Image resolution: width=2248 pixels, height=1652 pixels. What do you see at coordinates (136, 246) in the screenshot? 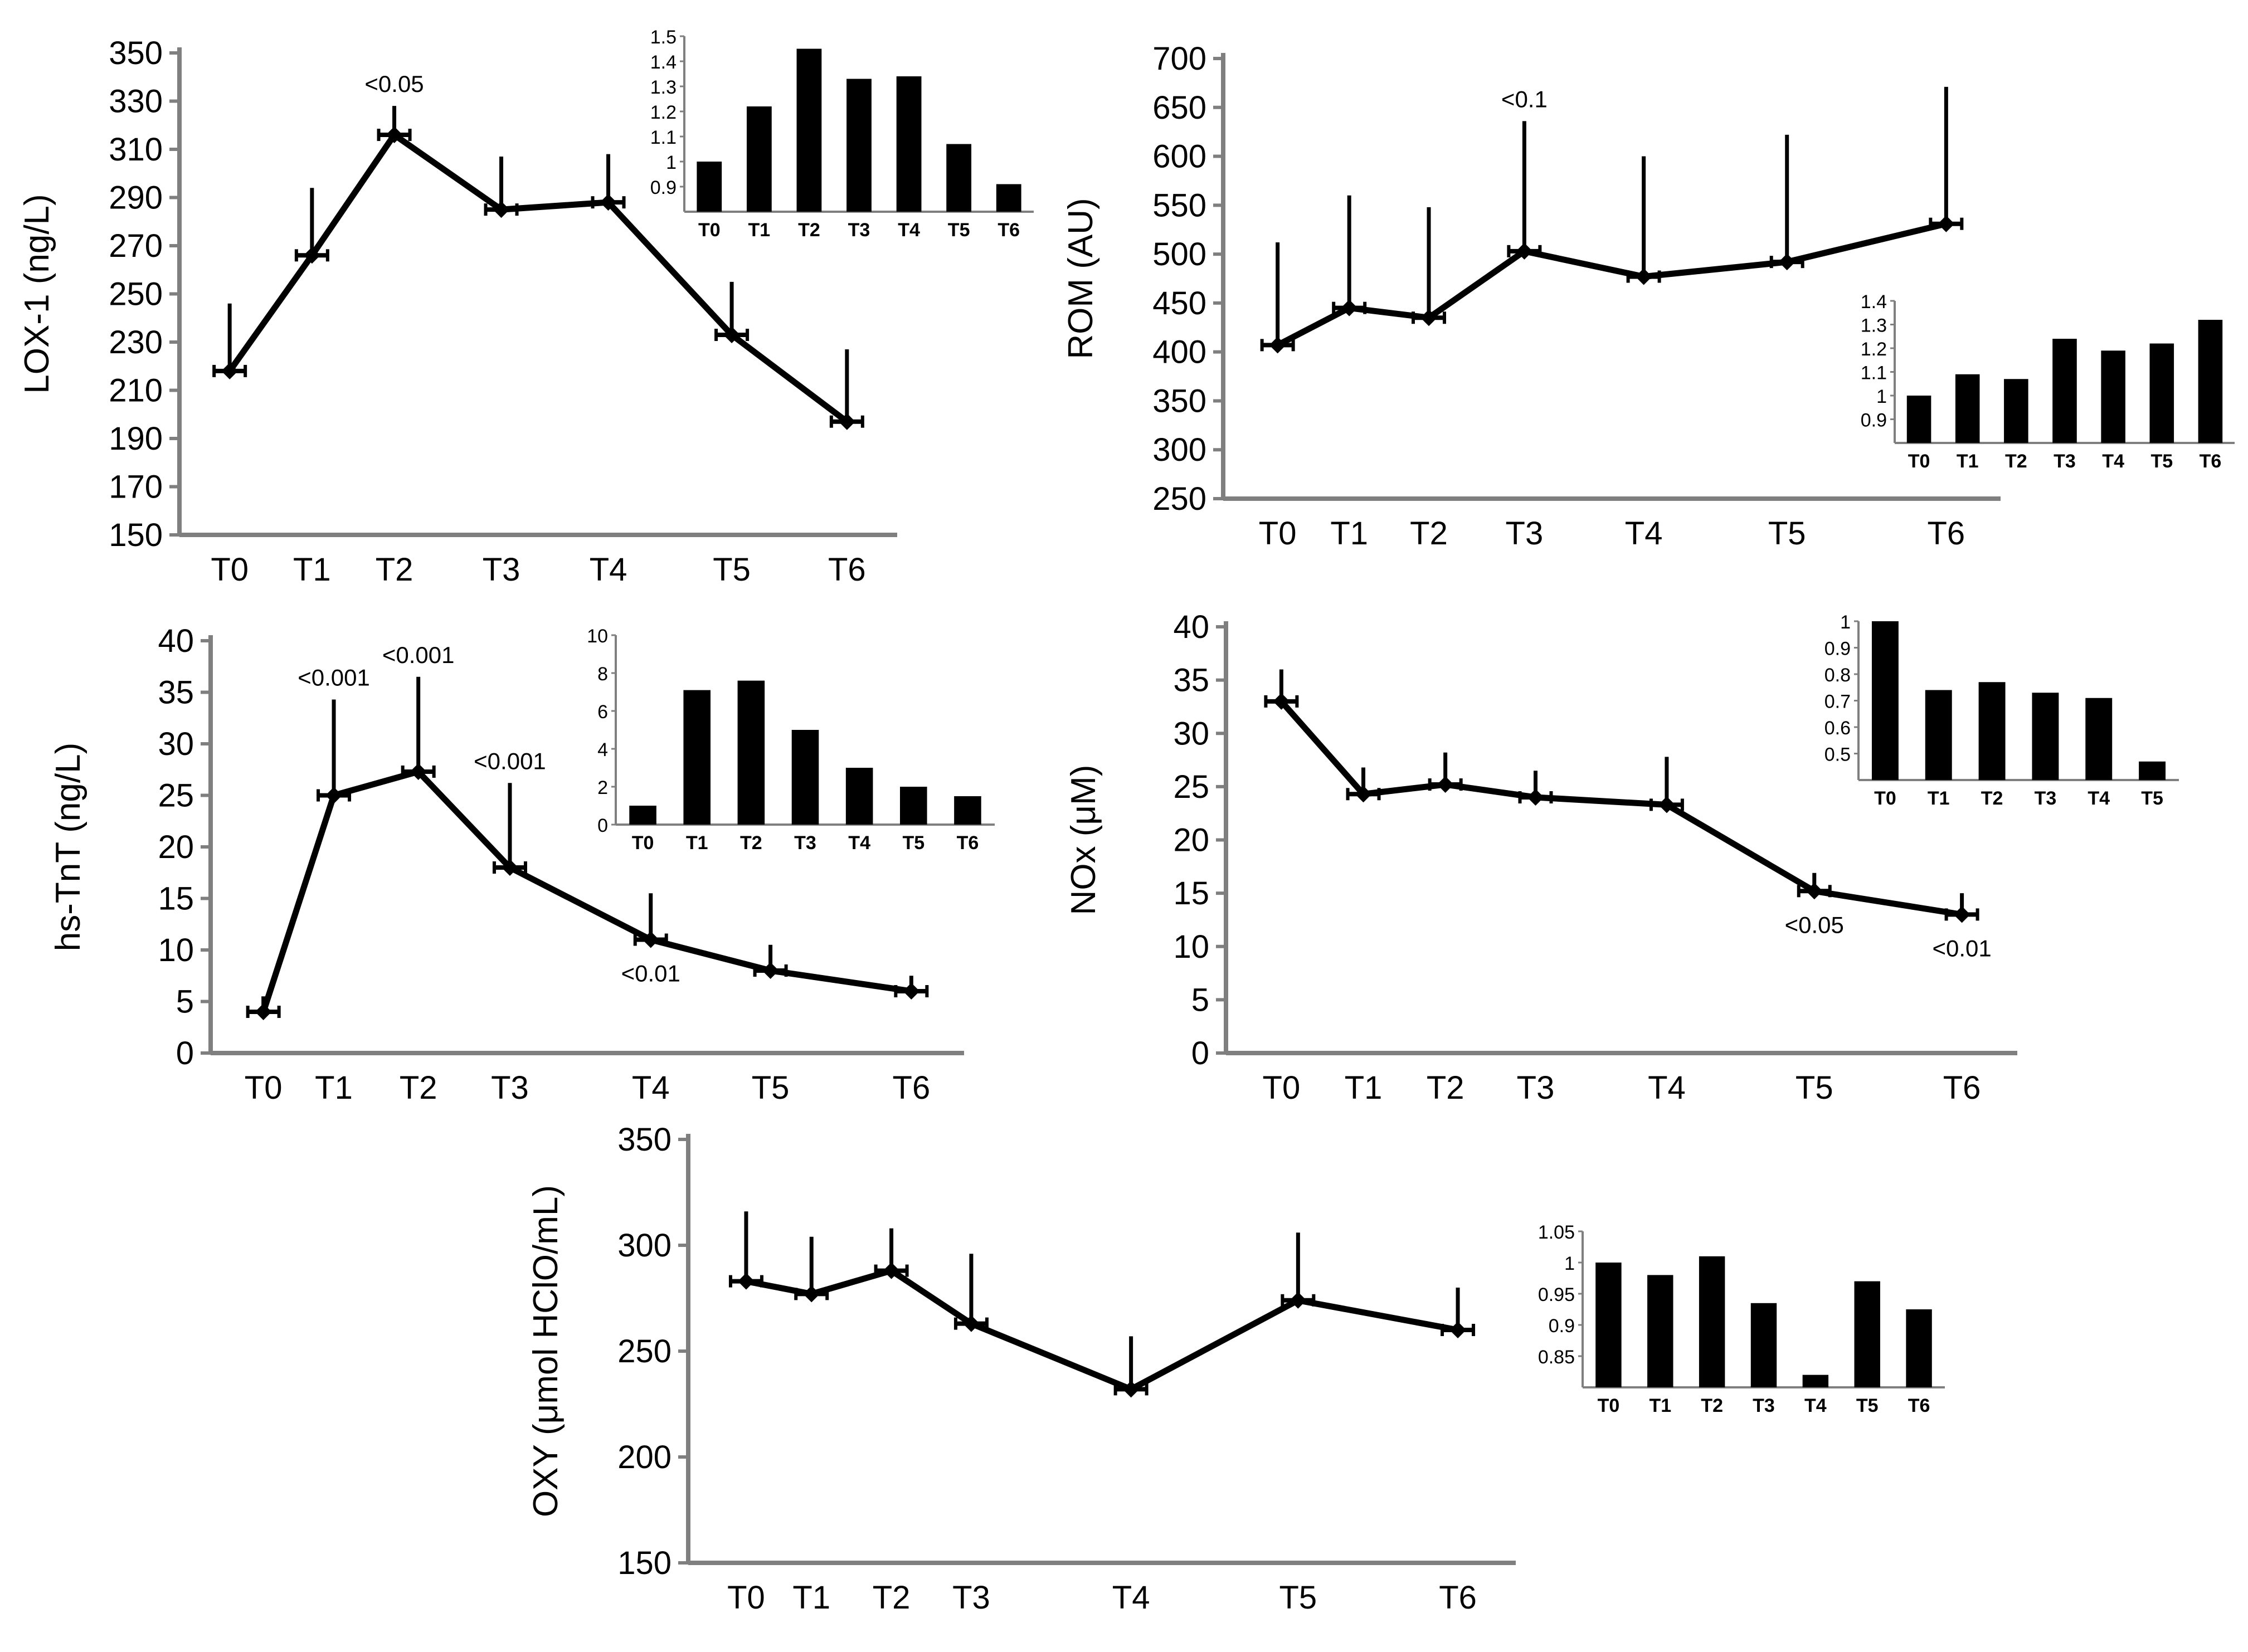
I see `y-tick-label: 270` at bounding box center [136, 246].